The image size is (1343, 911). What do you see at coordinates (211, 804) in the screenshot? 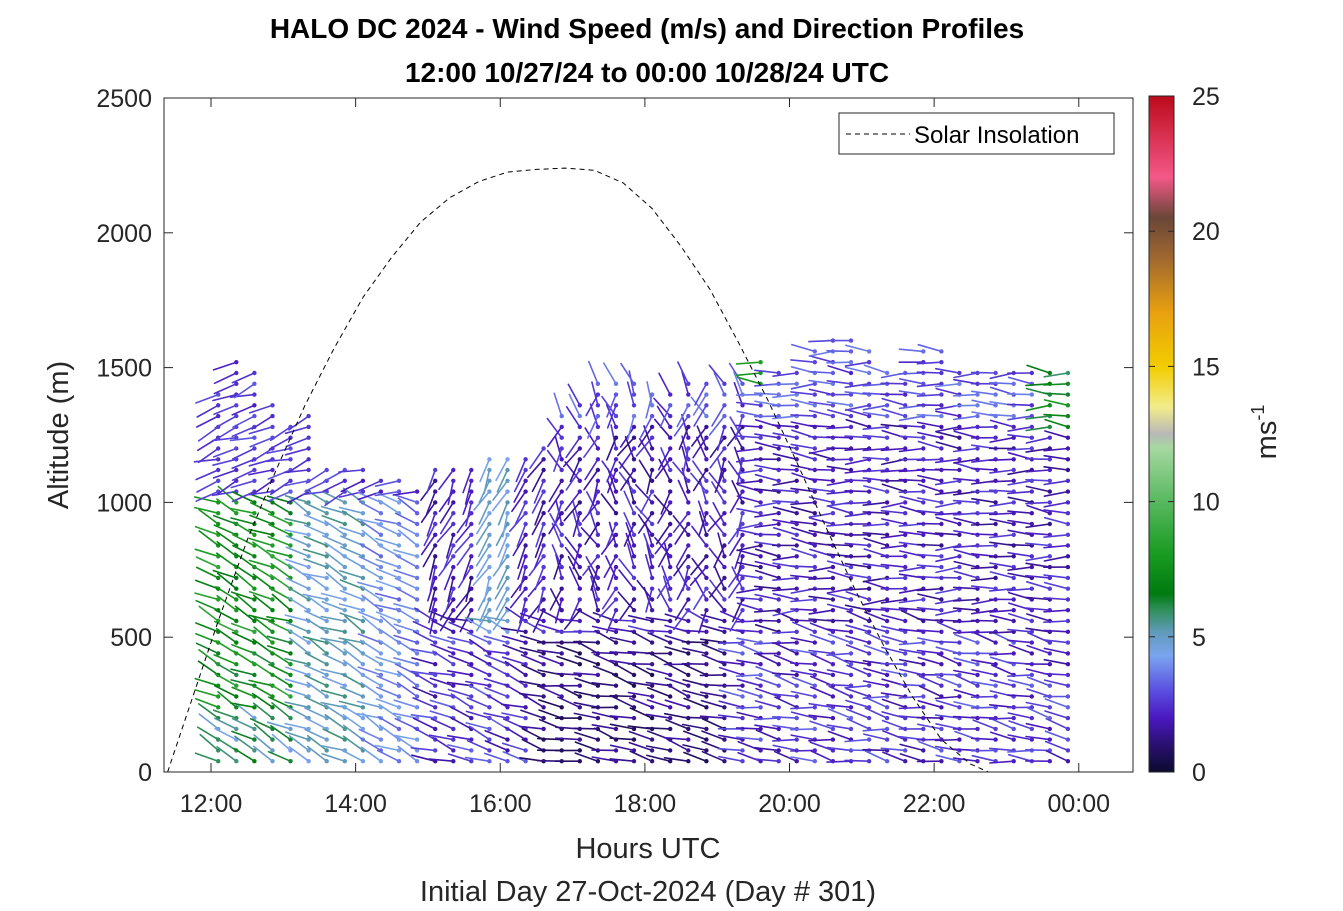
I see `x-tick-label: 12:00` at bounding box center [211, 804].